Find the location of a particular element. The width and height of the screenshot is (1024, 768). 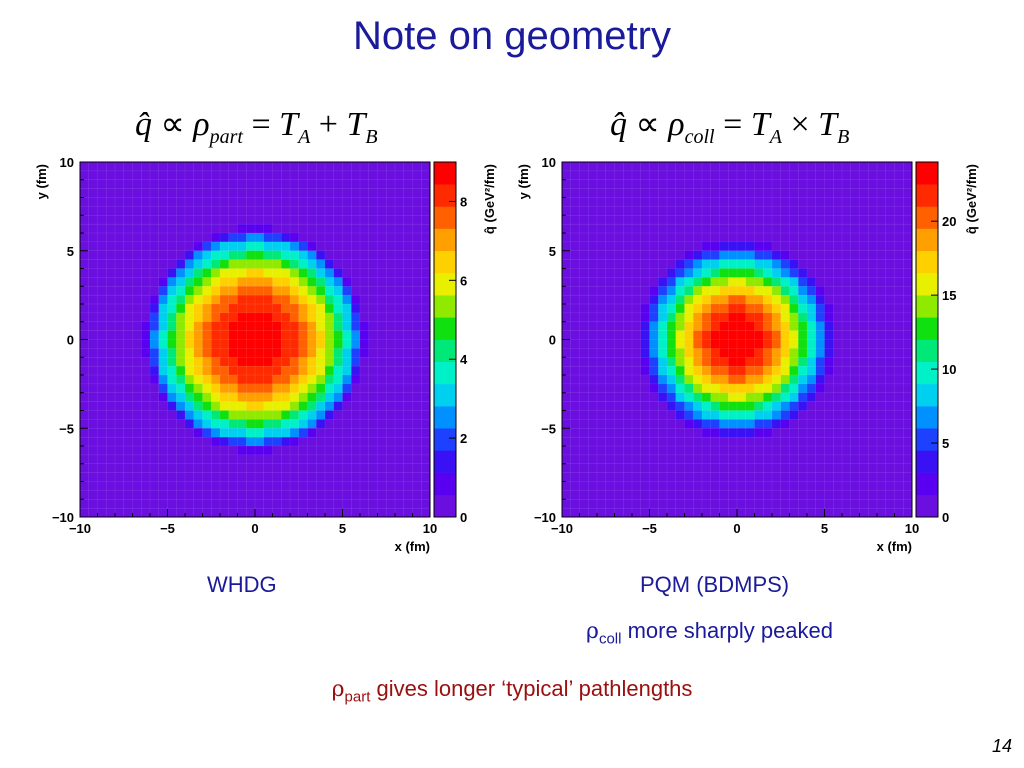

colorbar-tick-label: 5 is located at coordinates (945, 443).